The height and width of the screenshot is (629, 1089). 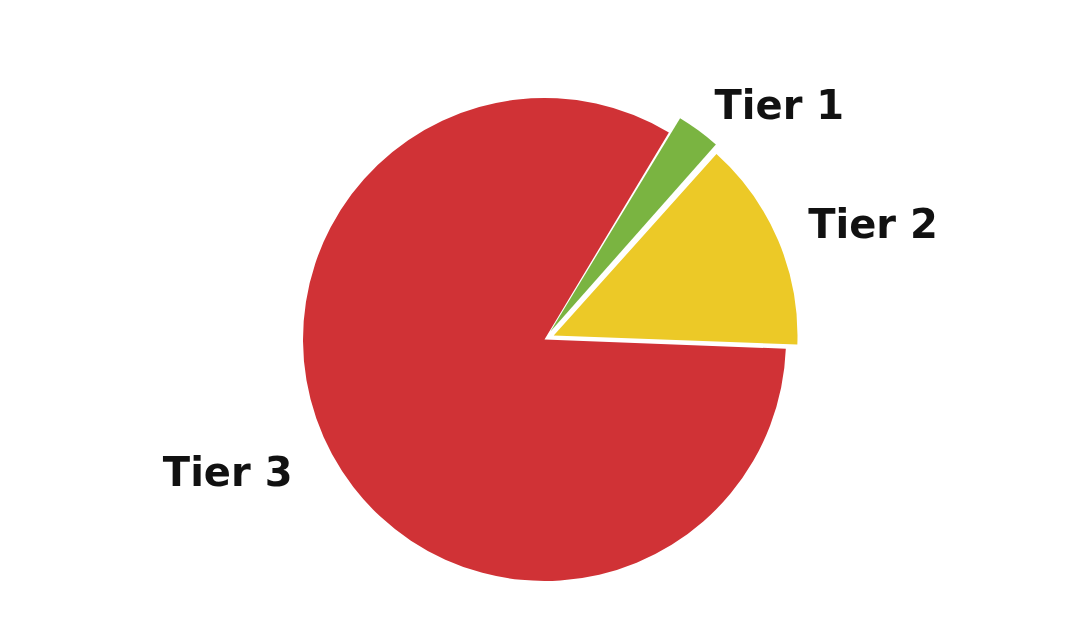 What do you see at coordinates (779, 105) in the screenshot?
I see `slice-label: Tier 1` at bounding box center [779, 105].